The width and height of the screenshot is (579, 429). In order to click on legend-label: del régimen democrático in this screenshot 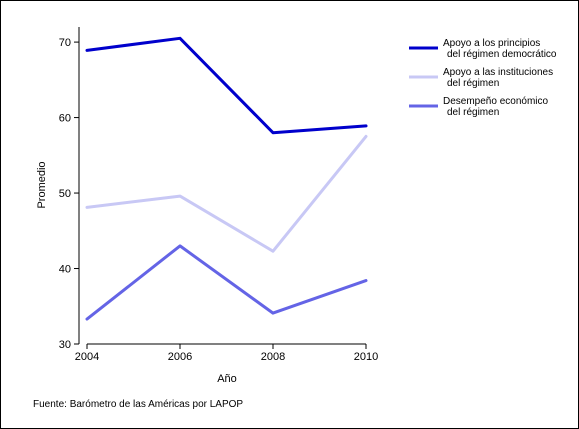, I will do `click(502, 54)`.